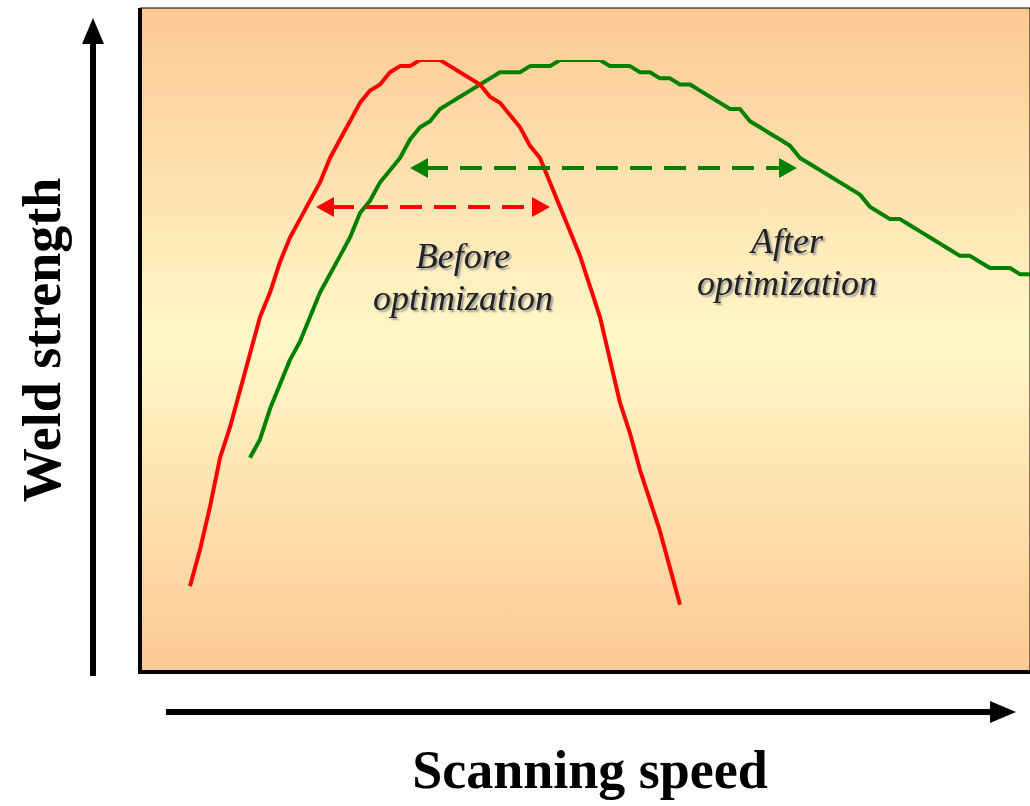  What do you see at coordinates (787, 262) in the screenshot?
I see `legend-label: After optimization` at bounding box center [787, 262].